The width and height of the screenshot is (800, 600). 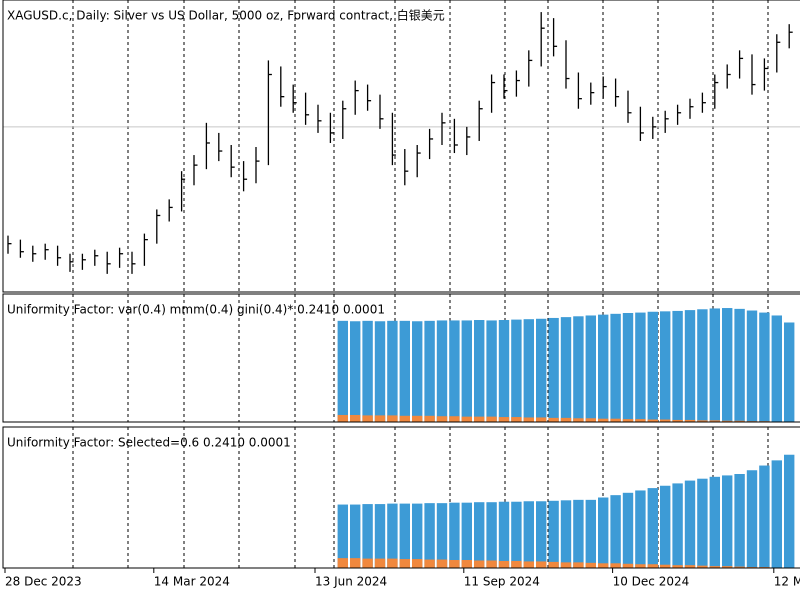 What do you see at coordinates (502, 582) in the screenshot?
I see `x-tick-label: 11 Sep 2024` at bounding box center [502, 582].